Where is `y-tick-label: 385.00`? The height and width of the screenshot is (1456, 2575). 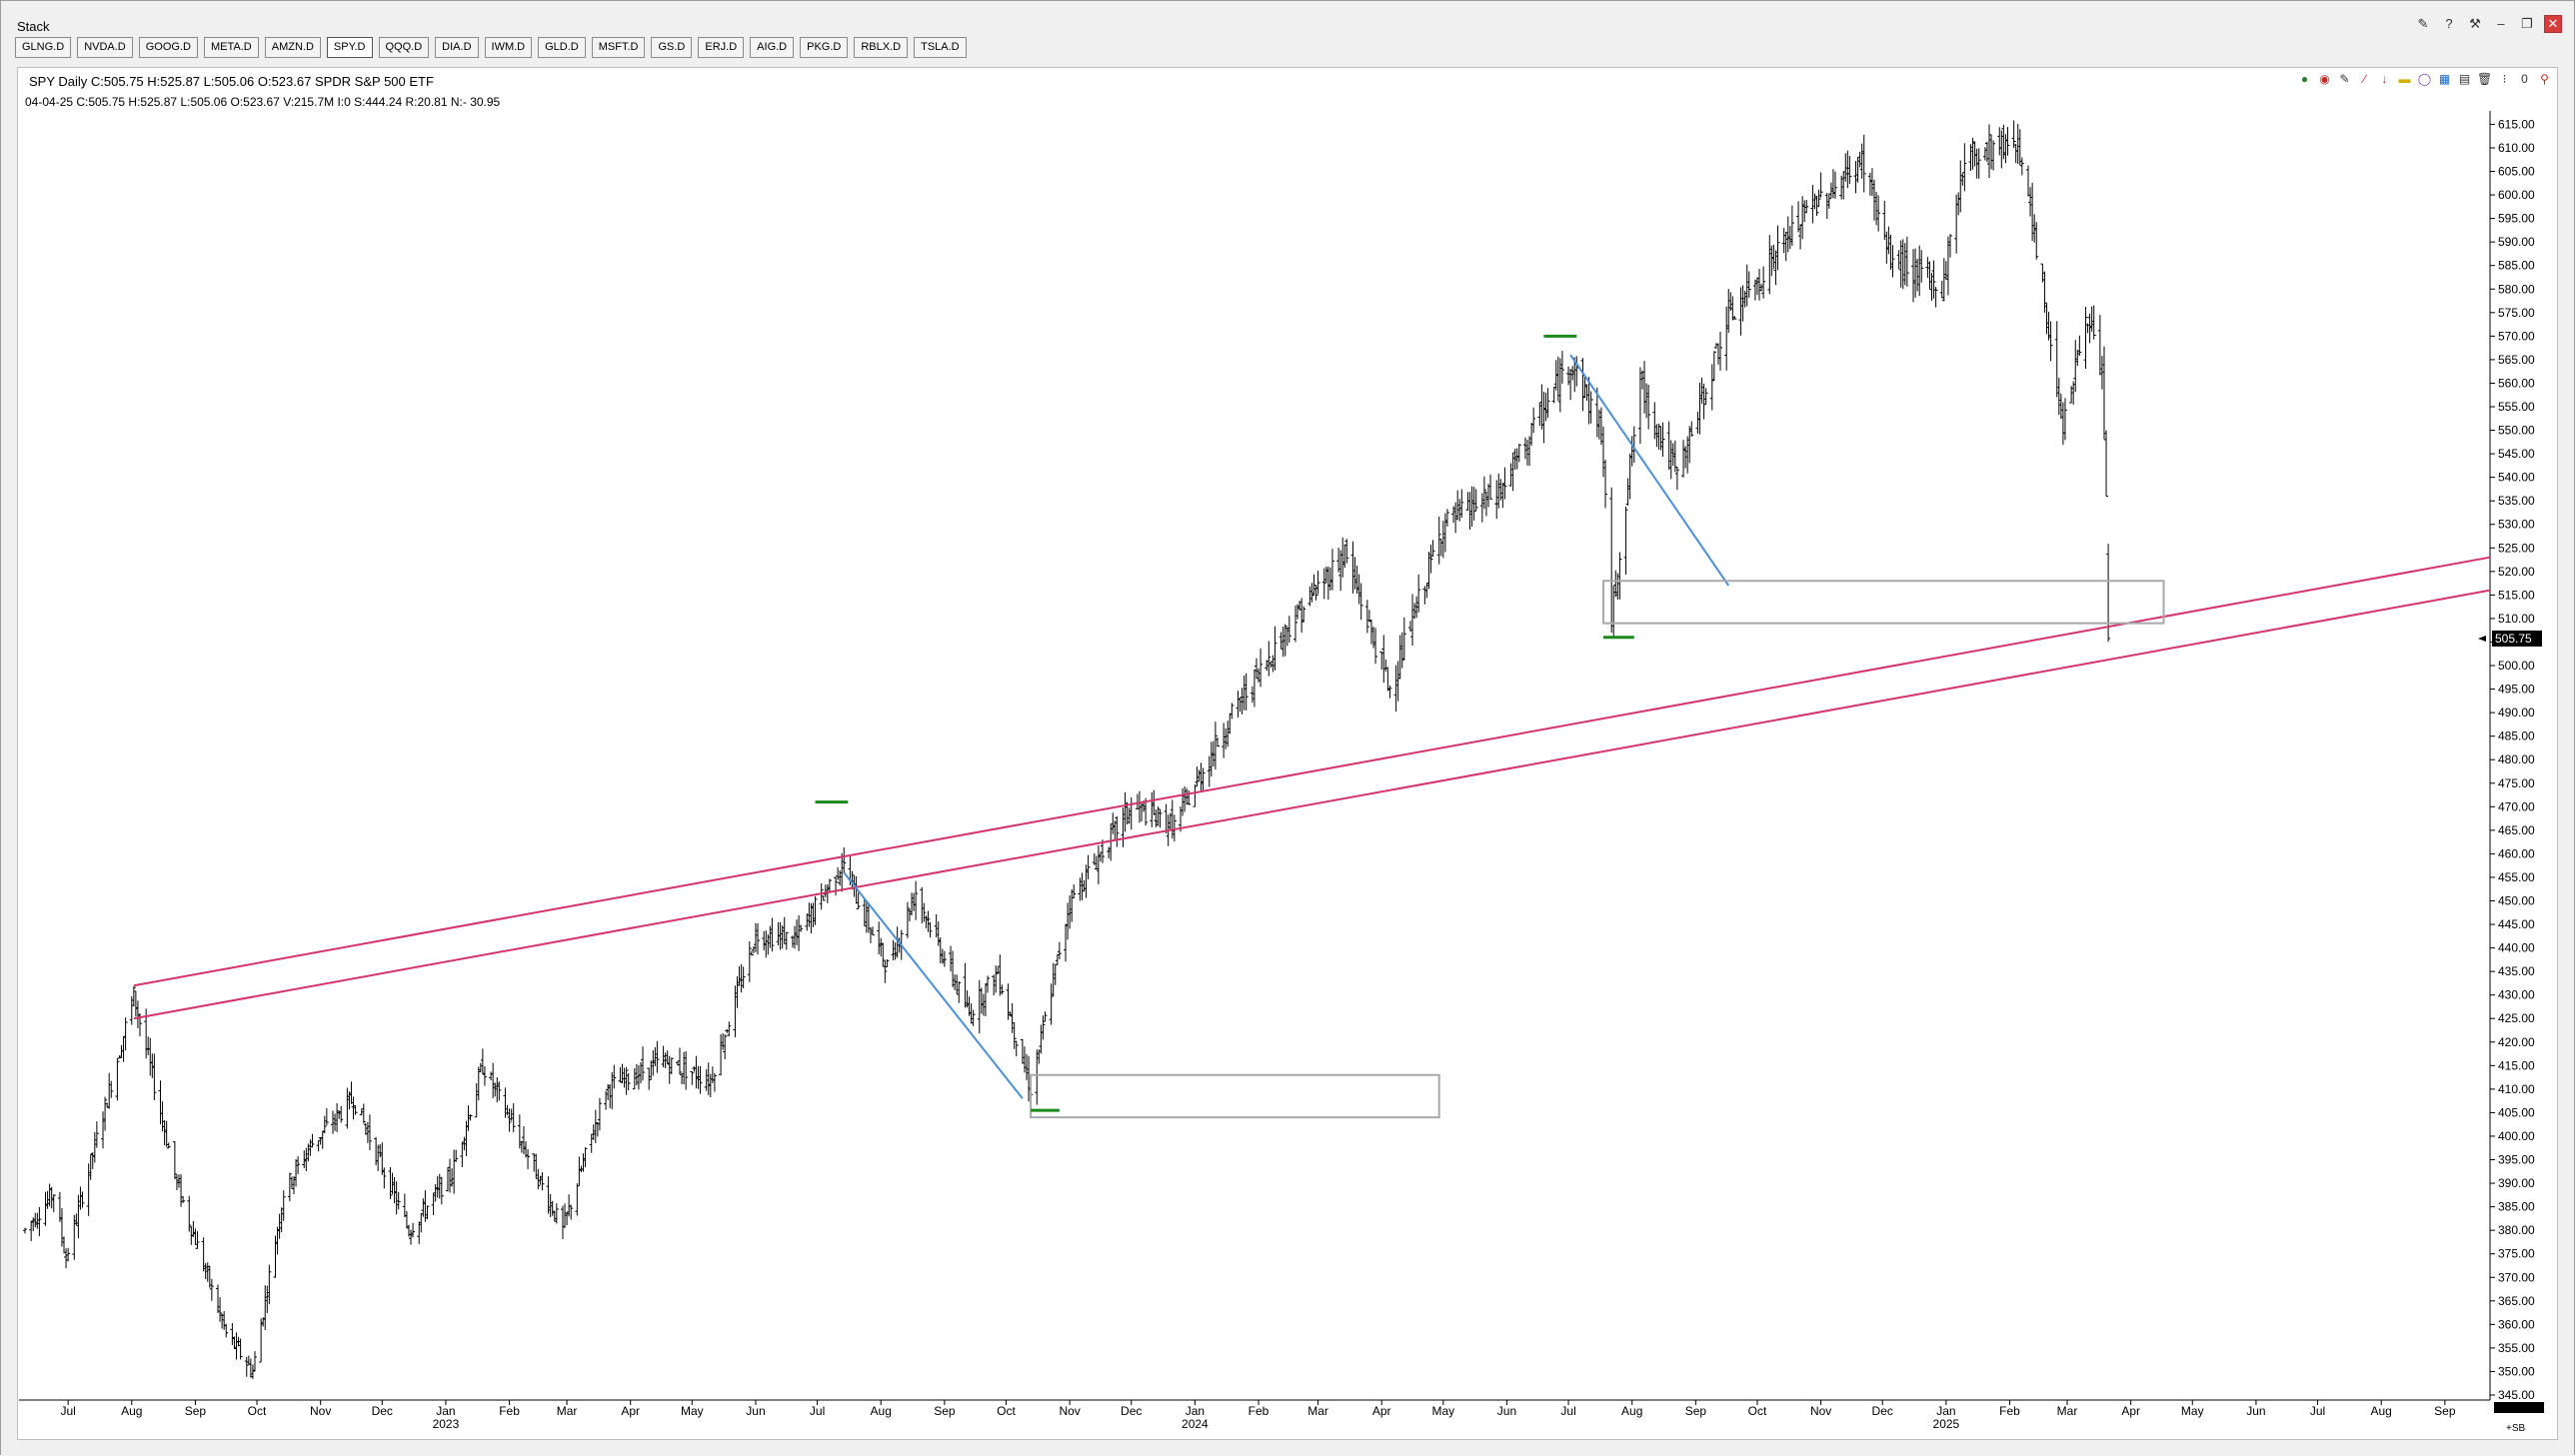
y-tick-label: 385.00 is located at coordinates (2516, 1207).